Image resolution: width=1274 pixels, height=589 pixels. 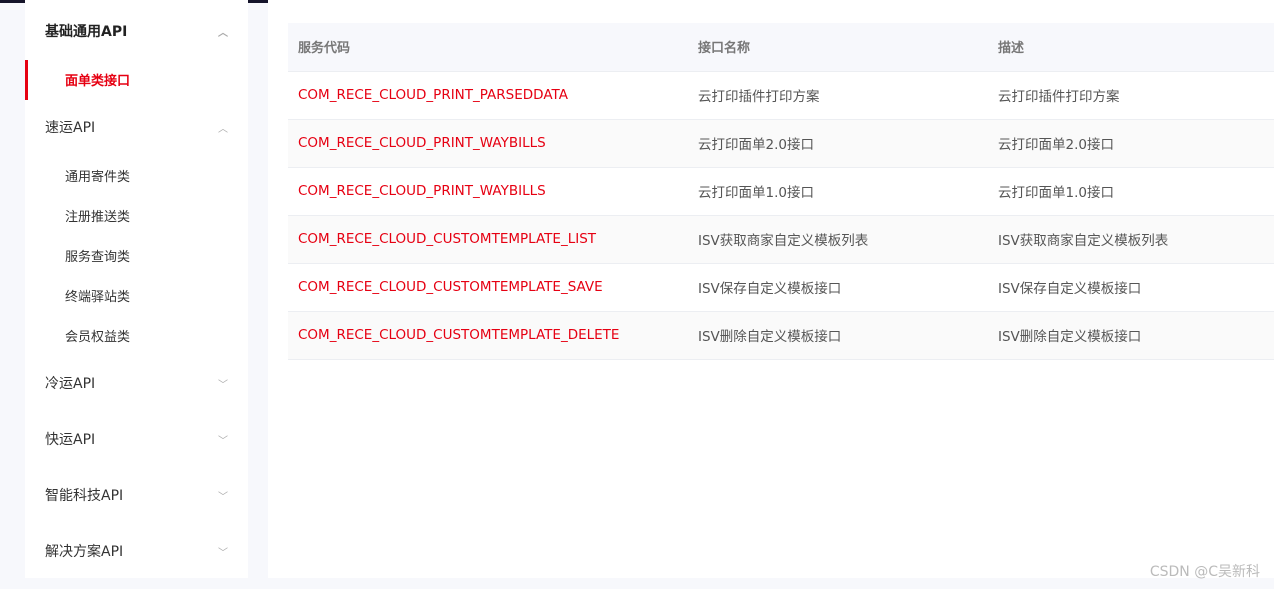 What do you see at coordinates (838, 335) in the screenshot?
I see `interface-name: ISV删除自定义模板接口` at bounding box center [838, 335].